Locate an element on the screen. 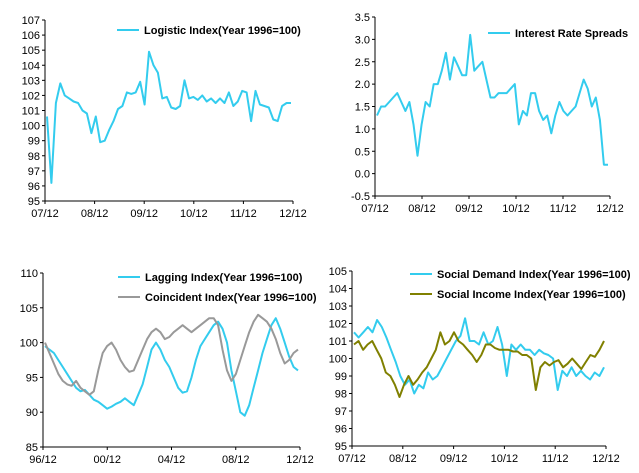 The image size is (639, 473). x-tick-label: 96/12 is located at coordinates (43, 460).